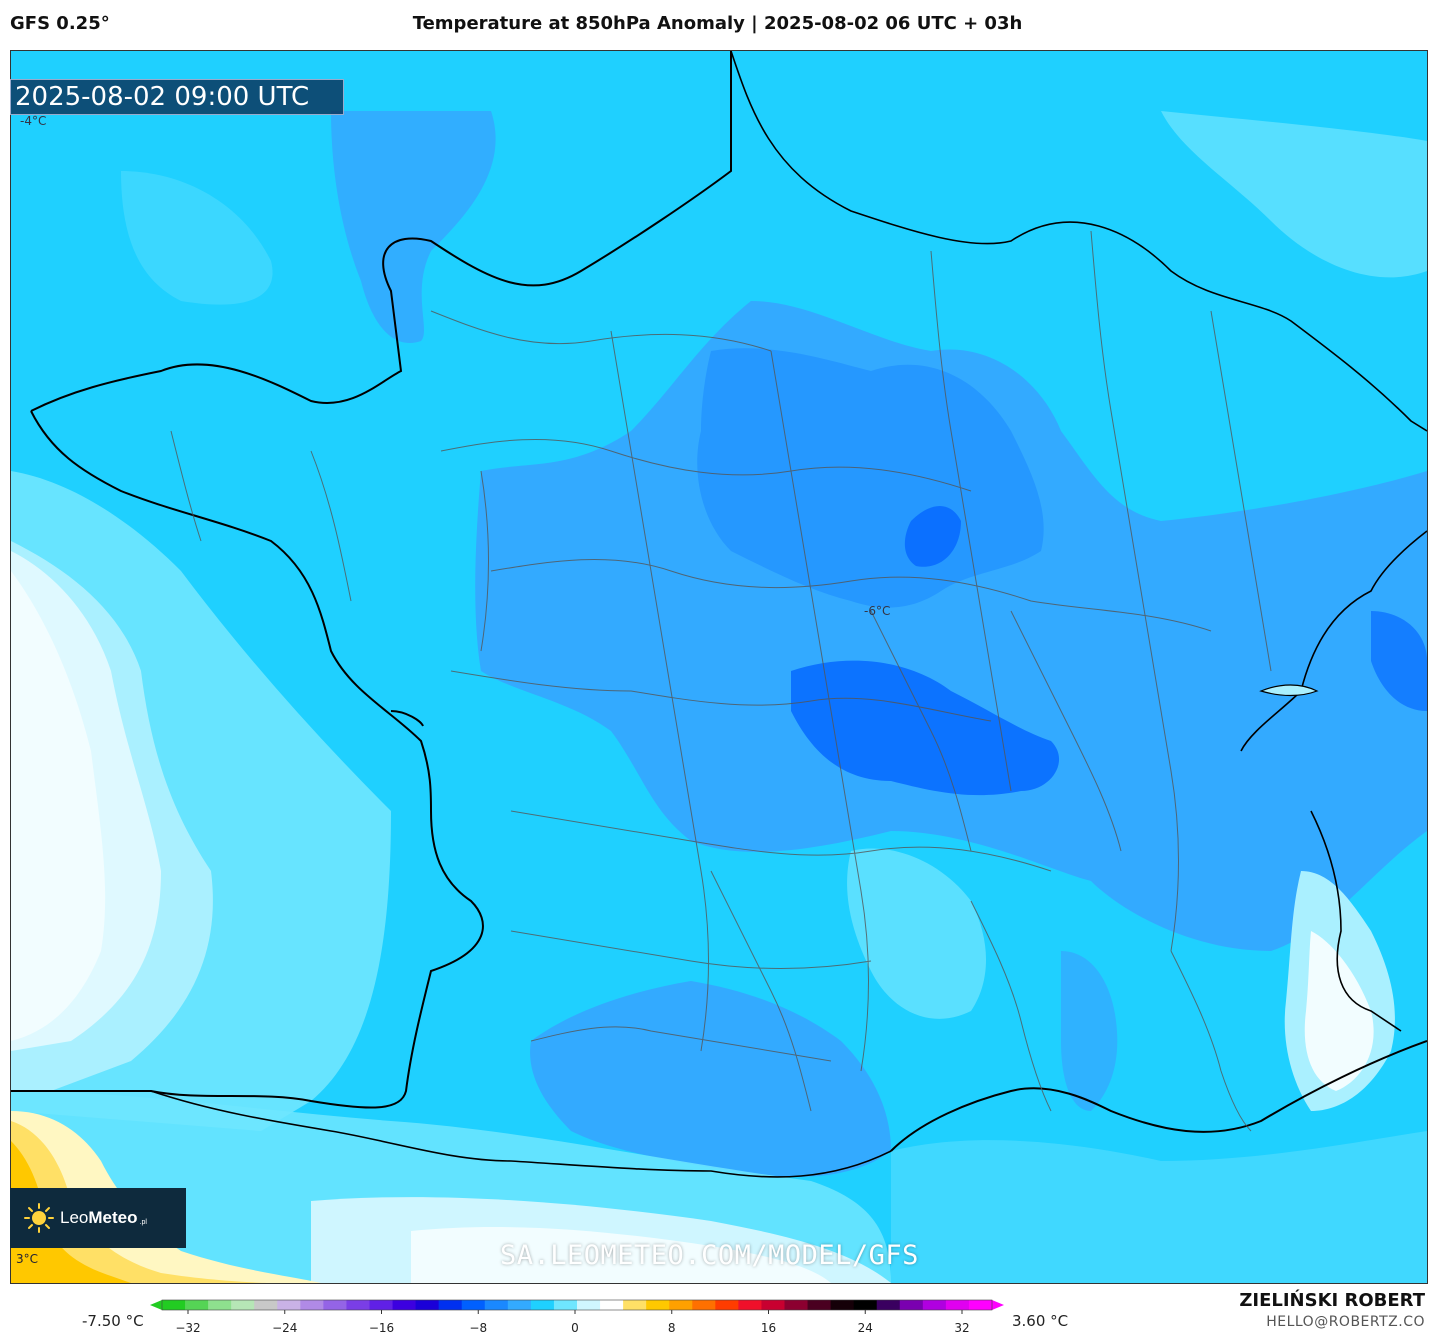  What do you see at coordinates (143, 1222) in the screenshot?
I see `logo-suffix: .pl` at bounding box center [143, 1222].